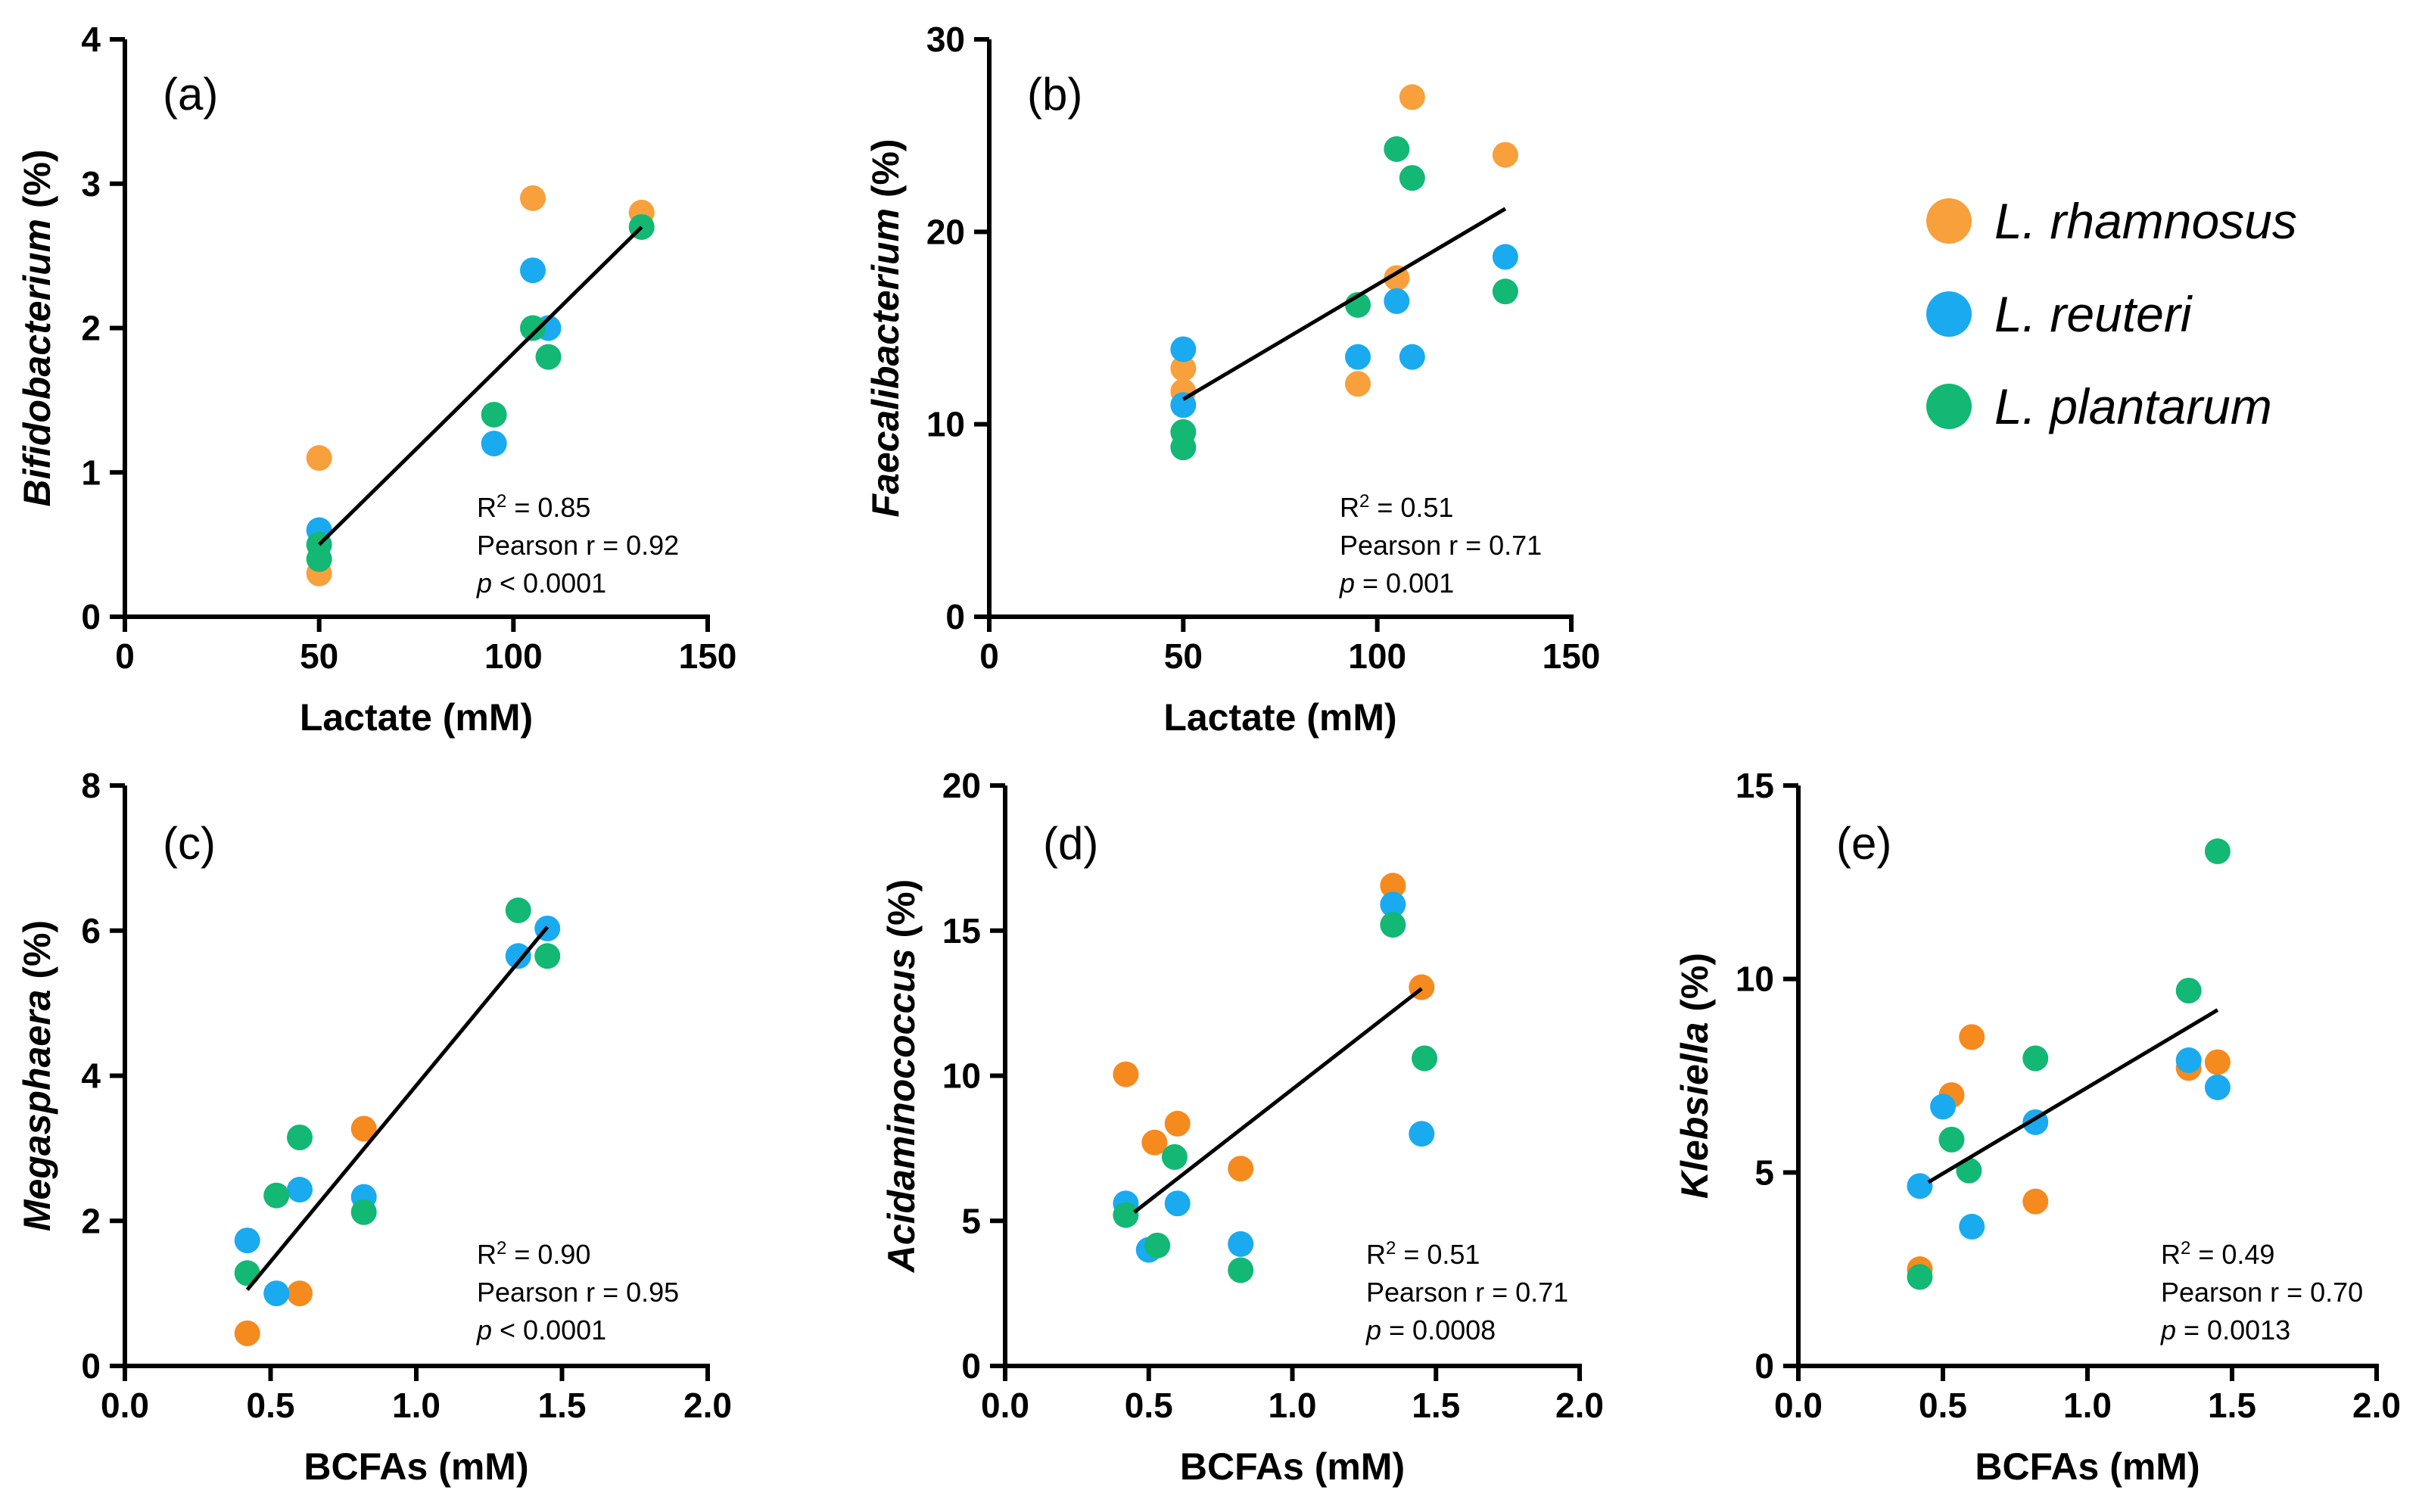 This screenshot has width=2419, height=1512. Describe the element at coordinates (1949, 314) in the screenshot. I see `legend-marker-reuteri` at that location.